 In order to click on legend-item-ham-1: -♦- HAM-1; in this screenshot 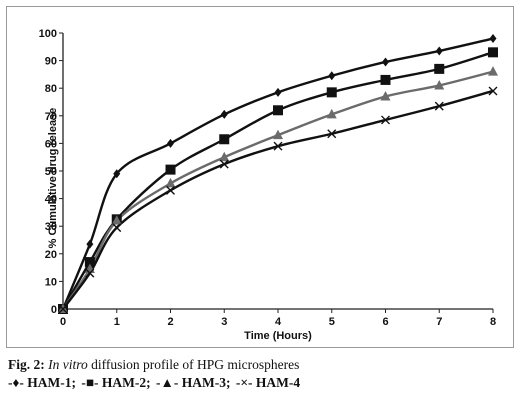, I will do `click(42, 382)`.